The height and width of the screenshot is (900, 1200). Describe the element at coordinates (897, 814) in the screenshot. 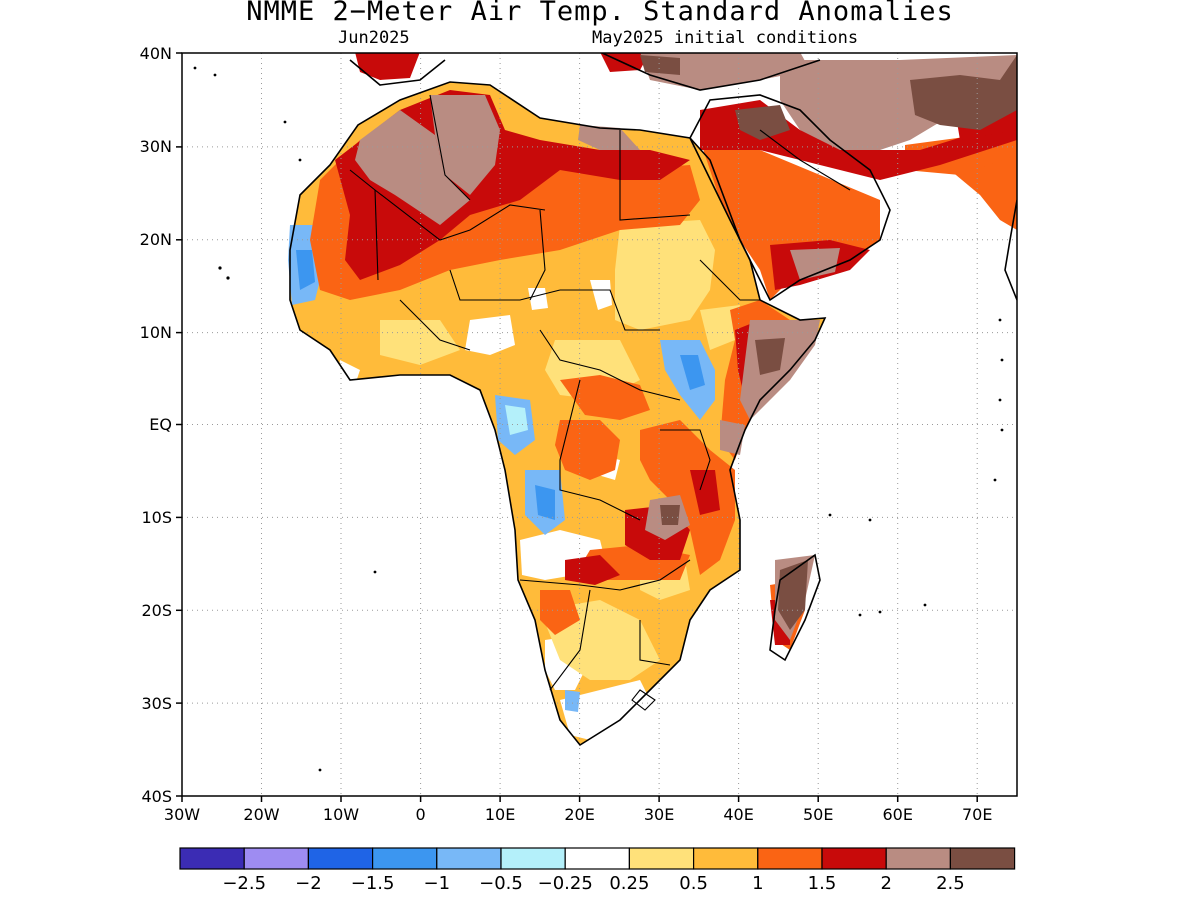

I see `lon-label: 60E` at that location.